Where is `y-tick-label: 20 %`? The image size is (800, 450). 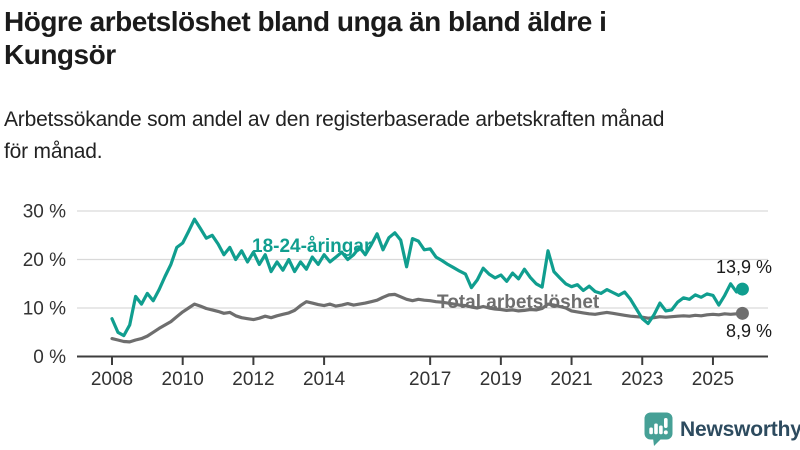 y-tick-label: 20 % is located at coordinates (44, 260).